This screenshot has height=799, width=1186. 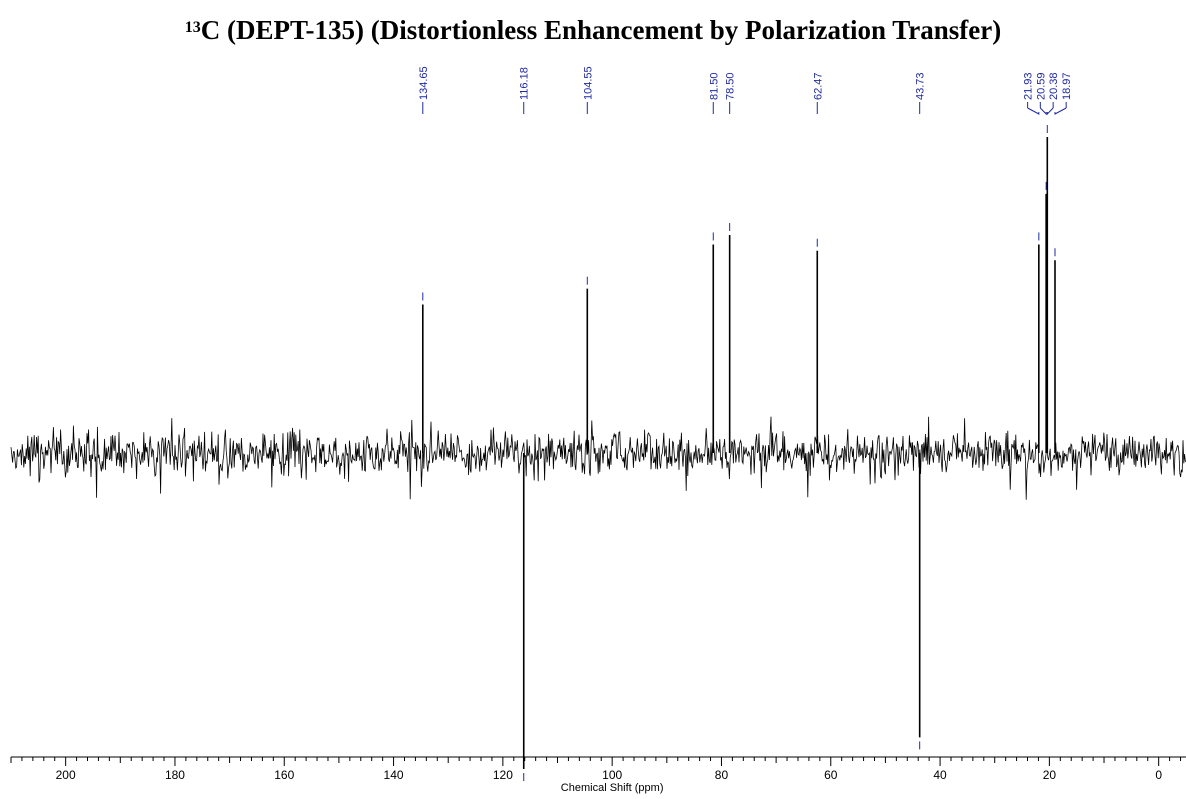 I want to click on tick-label-200: 200, so click(x=66, y=775).